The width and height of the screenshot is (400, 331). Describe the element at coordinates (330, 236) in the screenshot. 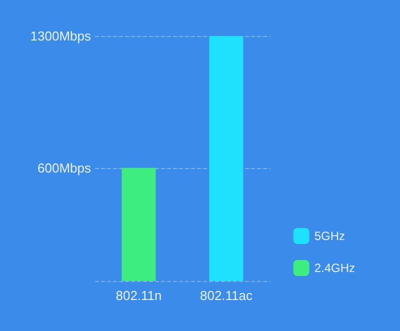

I see `legend-label: 5GHz` at that location.